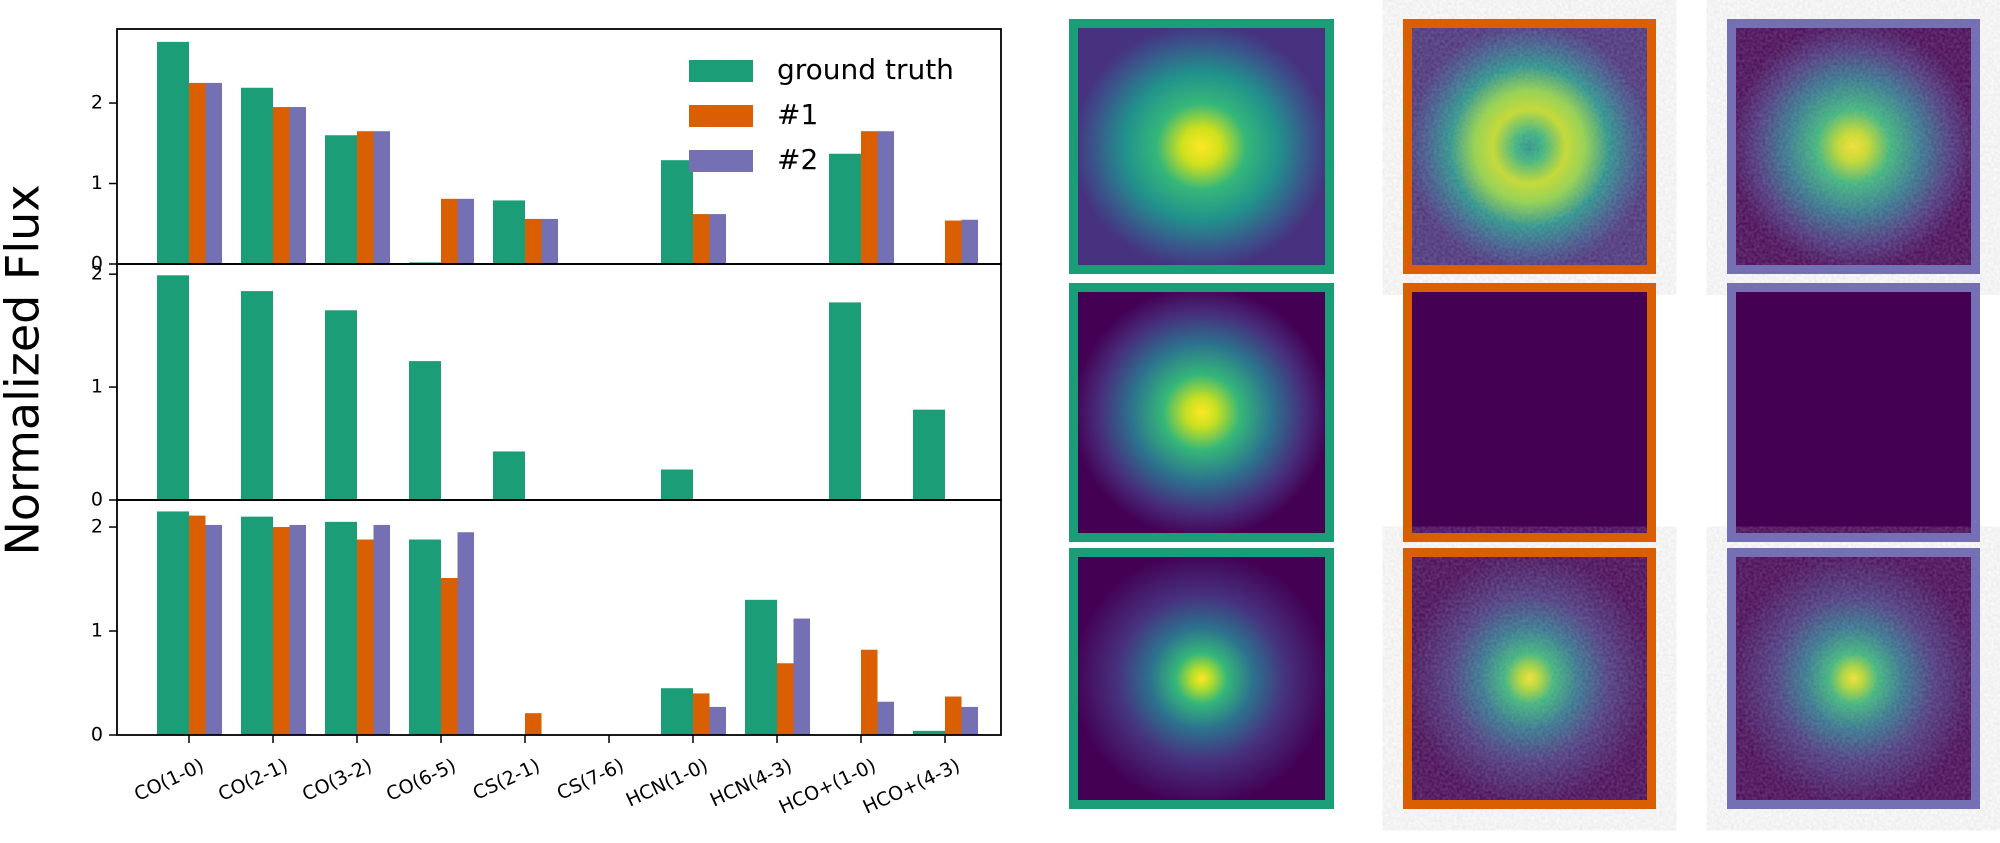  Describe the element at coordinates (169, 780) in the screenshot. I see `x-tick-label: CO(1-0)` at that location.